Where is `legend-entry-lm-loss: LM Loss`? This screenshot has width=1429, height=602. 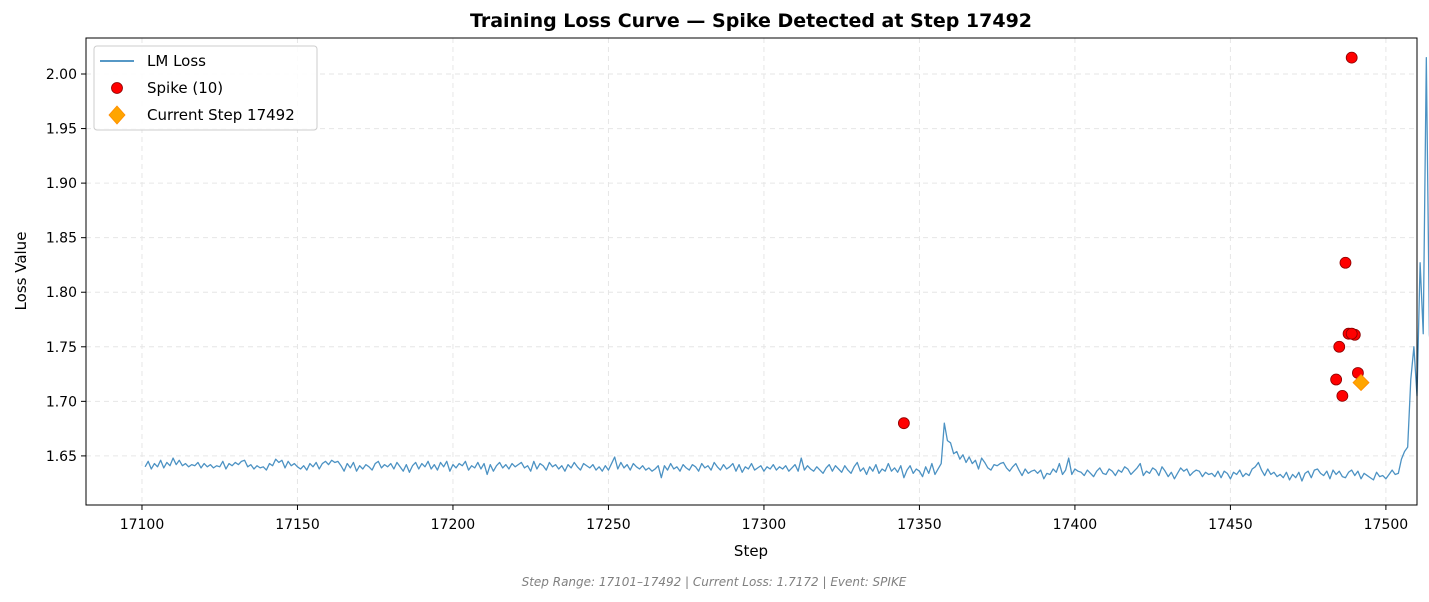
legend-entry-lm-loss: LM Loss is located at coordinates (176, 61).